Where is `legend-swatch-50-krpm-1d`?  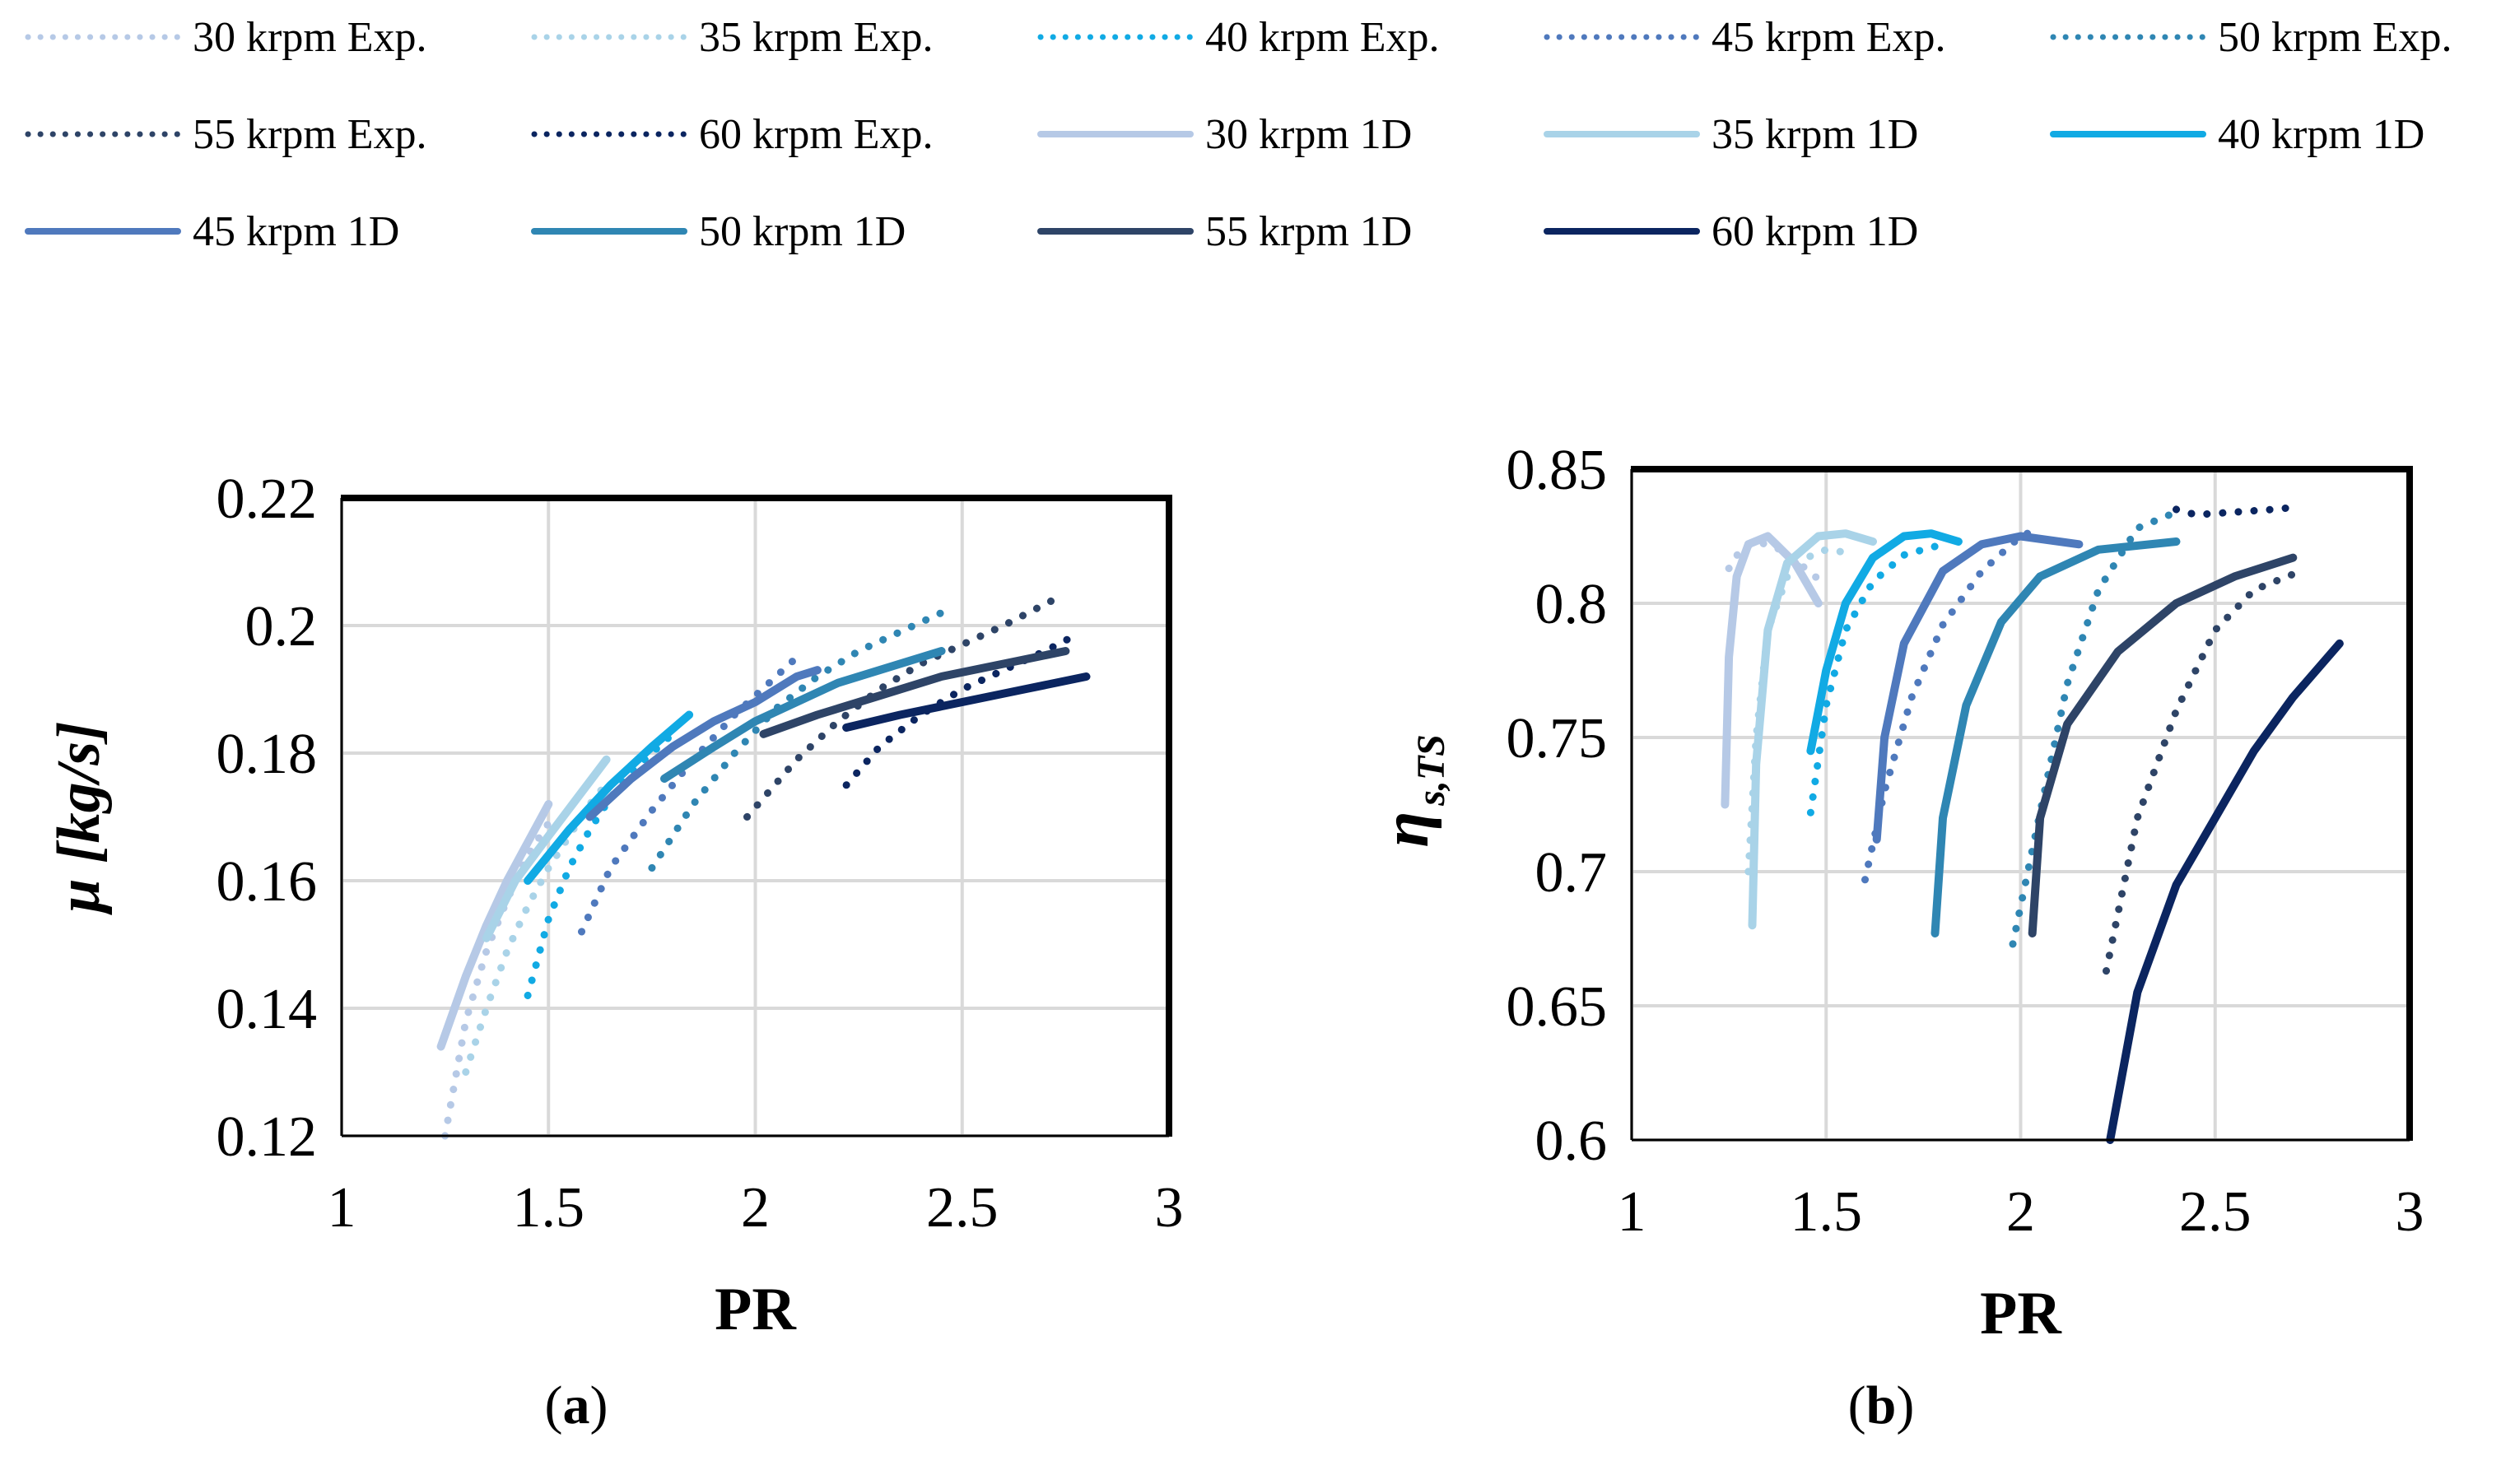
legend-swatch-50-krpm-1d is located at coordinates (609, 231).